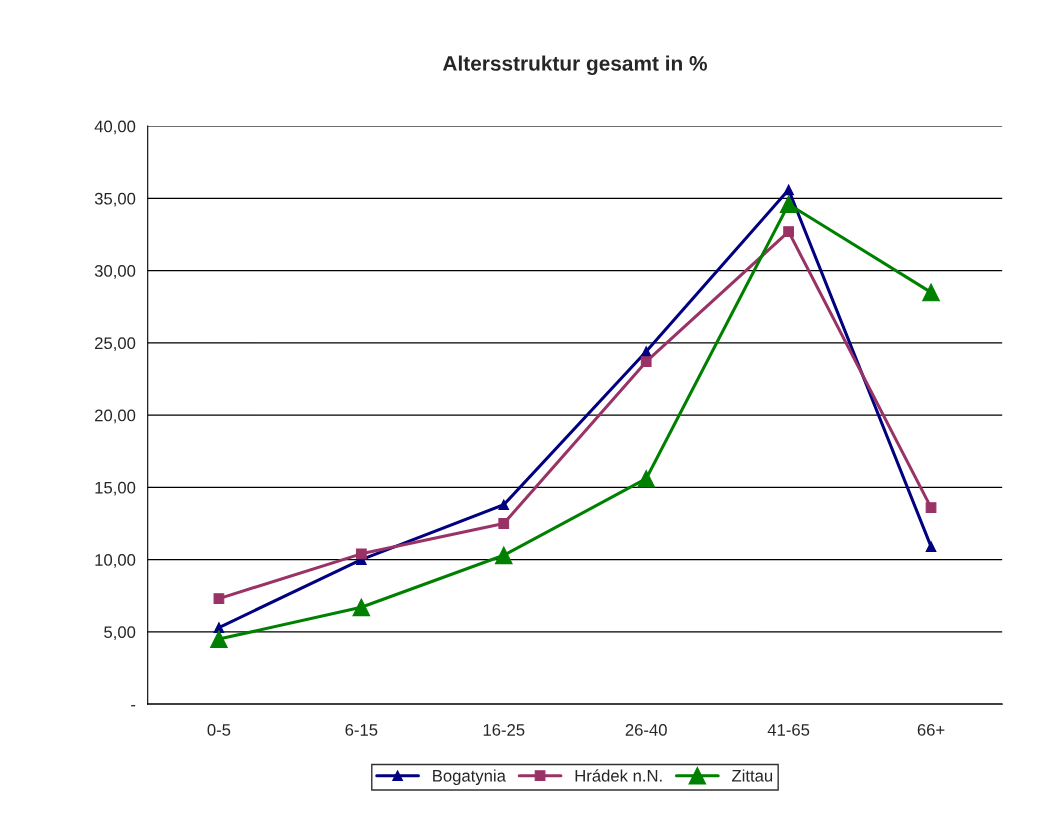 This screenshot has height=814, width=1055. What do you see at coordinates (469, 777) in the screenshot?
I see `legend-label: Bogatynia` at bounding box center [469, 777].